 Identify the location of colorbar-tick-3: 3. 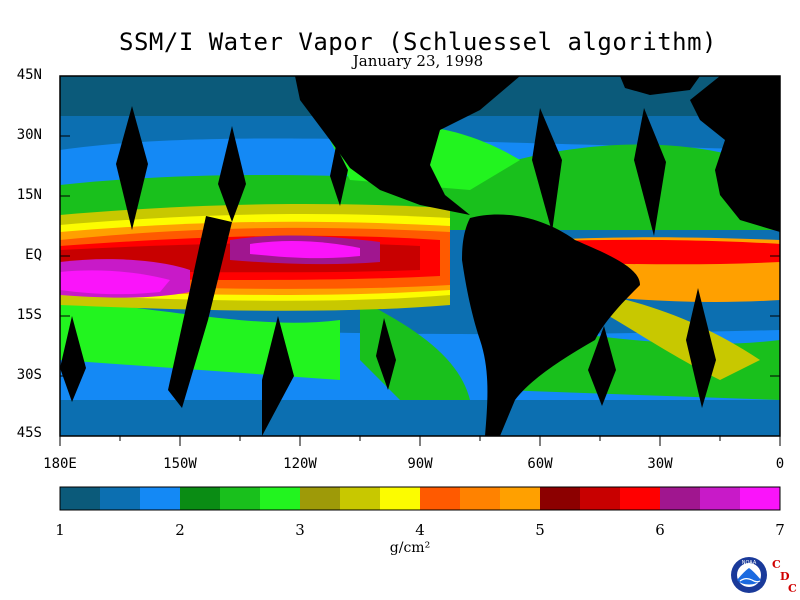
(300, 530).